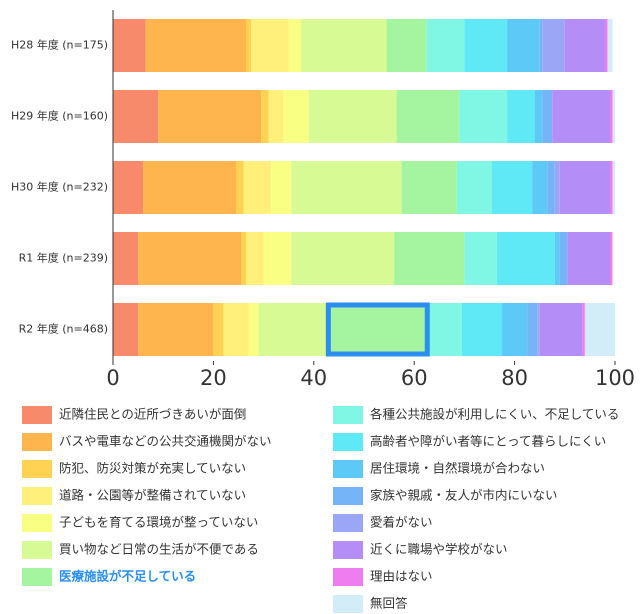 Image resolution: width=640 pixels, height=614 pixels. What do you see at coordinates (165, 441) in the screenshot?
I see `legend-label: バスや電車などの公共交通機関がない` at bounding box center [165, 441].